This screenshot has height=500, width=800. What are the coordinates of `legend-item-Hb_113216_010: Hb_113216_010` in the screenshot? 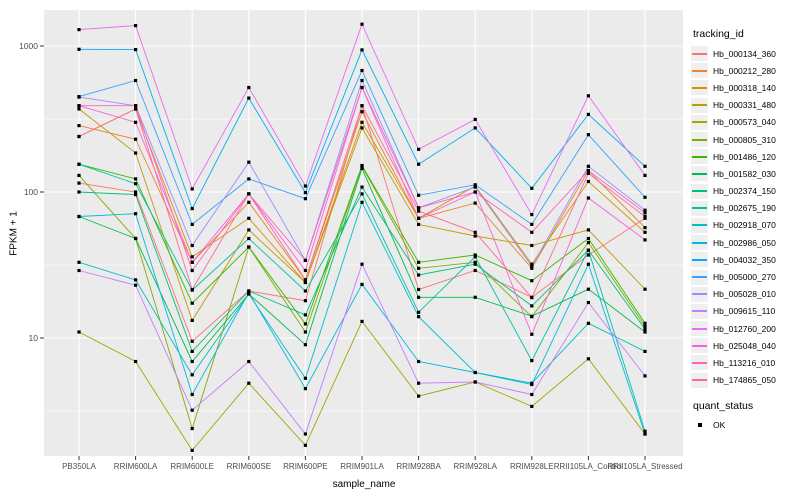 It's located at (745, 362).